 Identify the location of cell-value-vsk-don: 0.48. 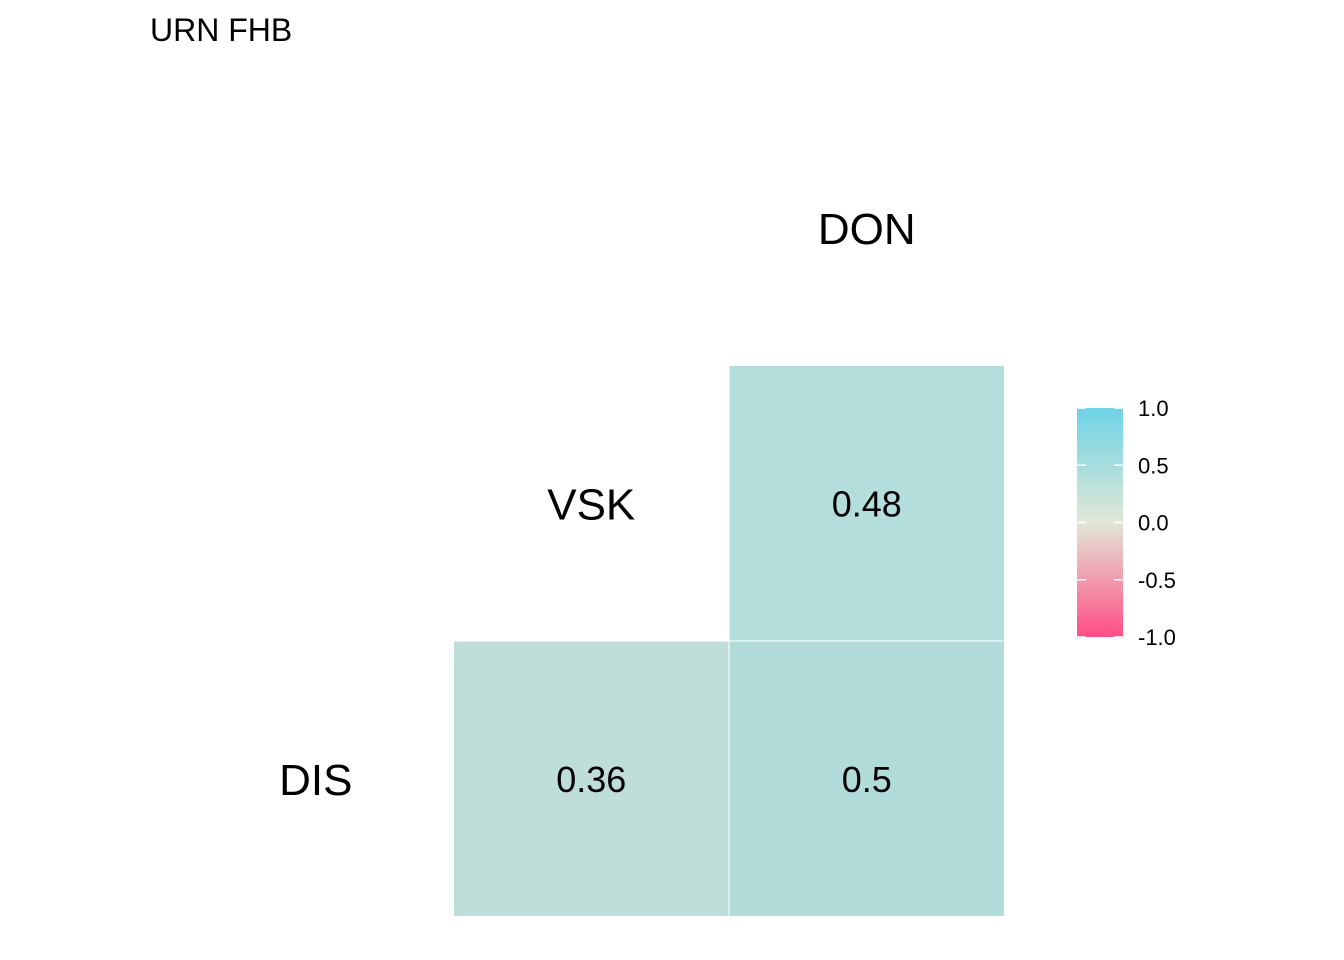
(867, 503).